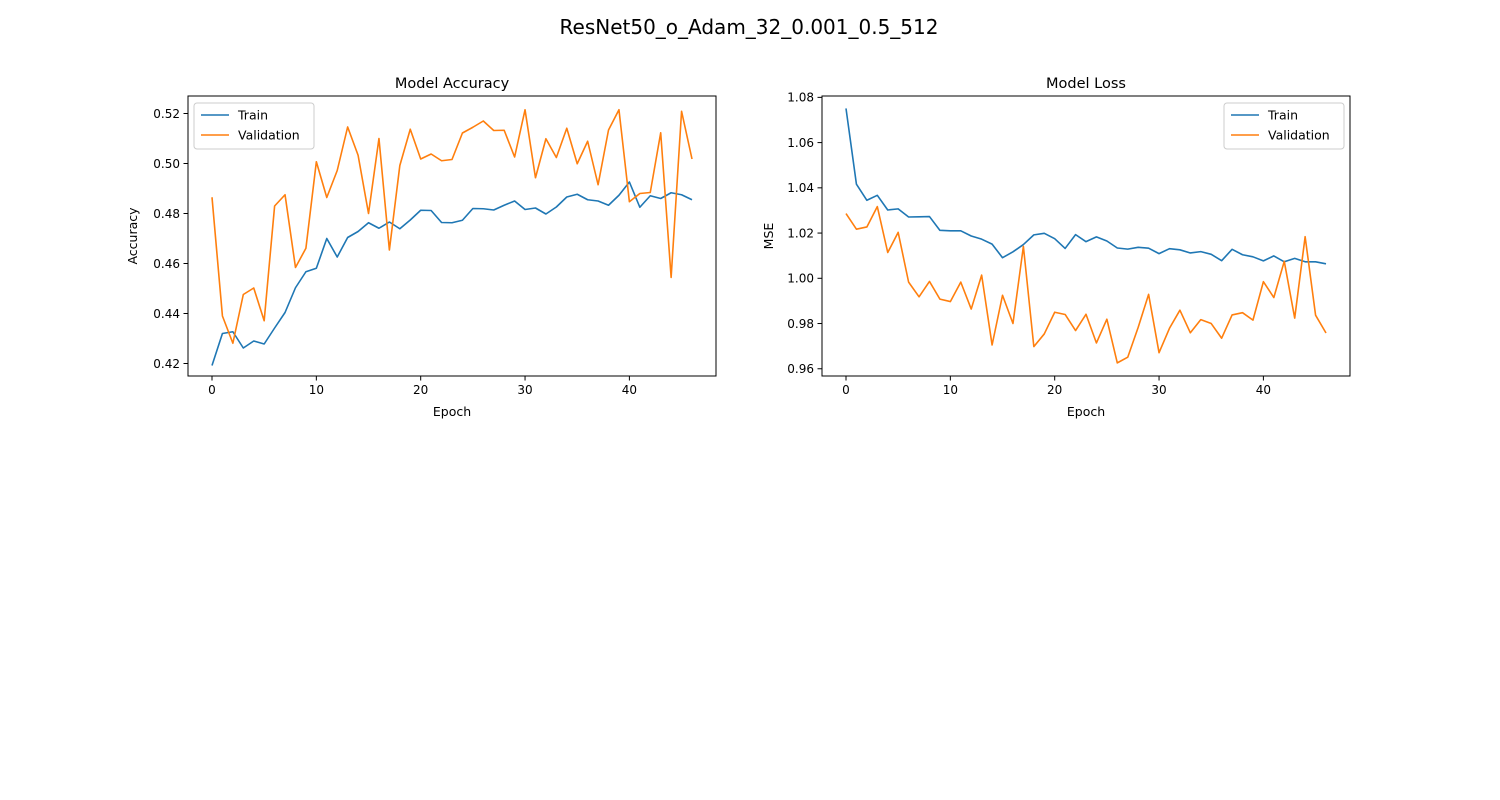  I want to click on accuracy-legend-label-validation: Validation, so click(269, 135).